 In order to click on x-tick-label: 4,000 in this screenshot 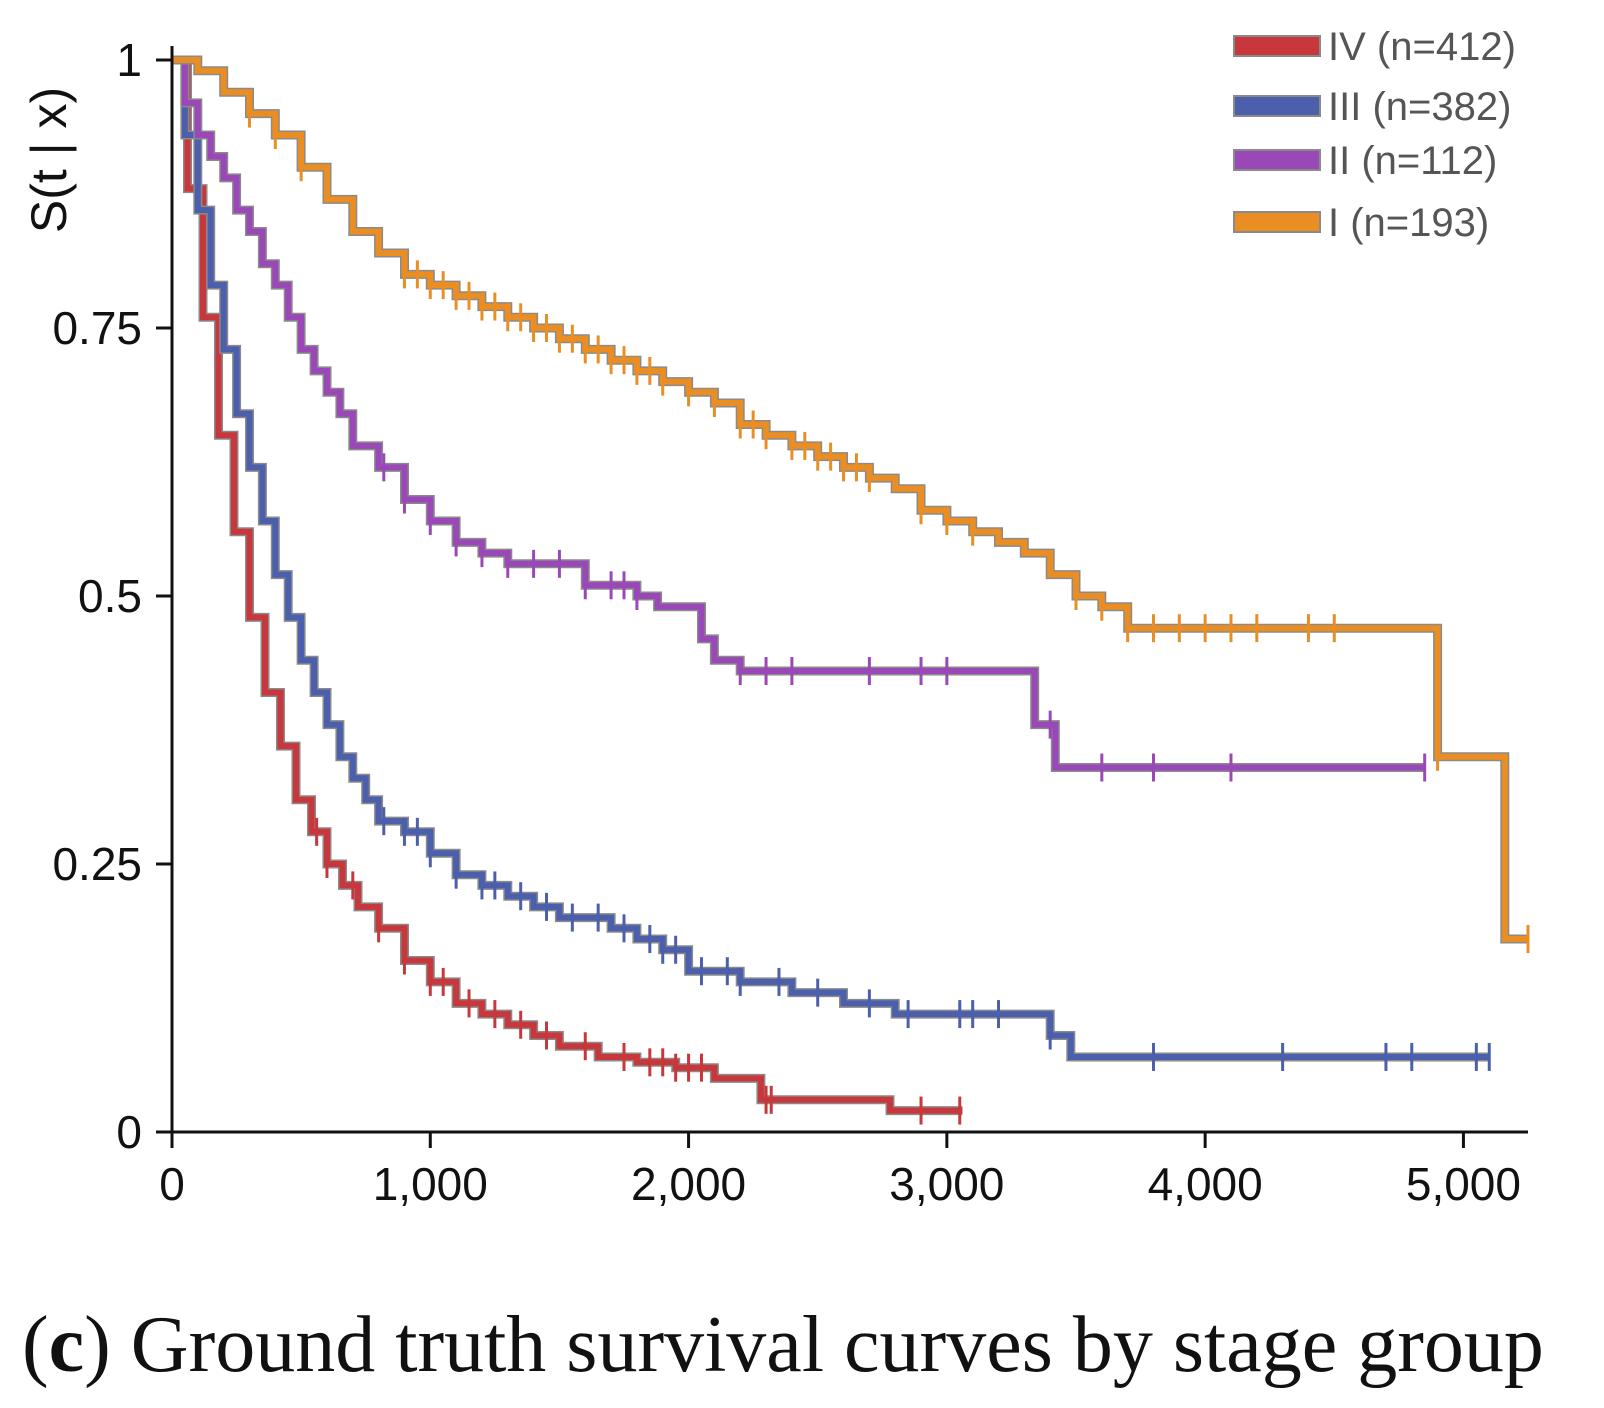, I will do `click(1205, 1184)`.